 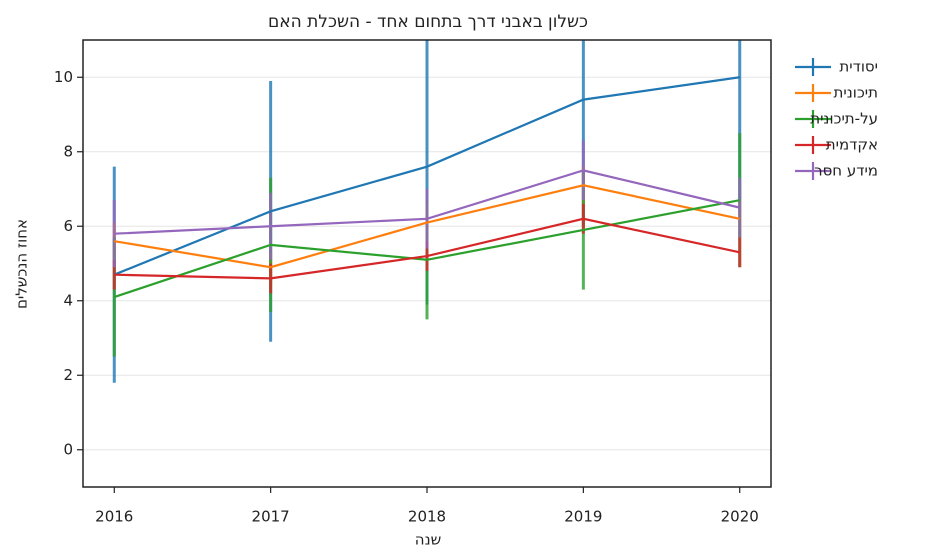 I want to click on x-tick-label: 2018, so click(x=427, y=517).